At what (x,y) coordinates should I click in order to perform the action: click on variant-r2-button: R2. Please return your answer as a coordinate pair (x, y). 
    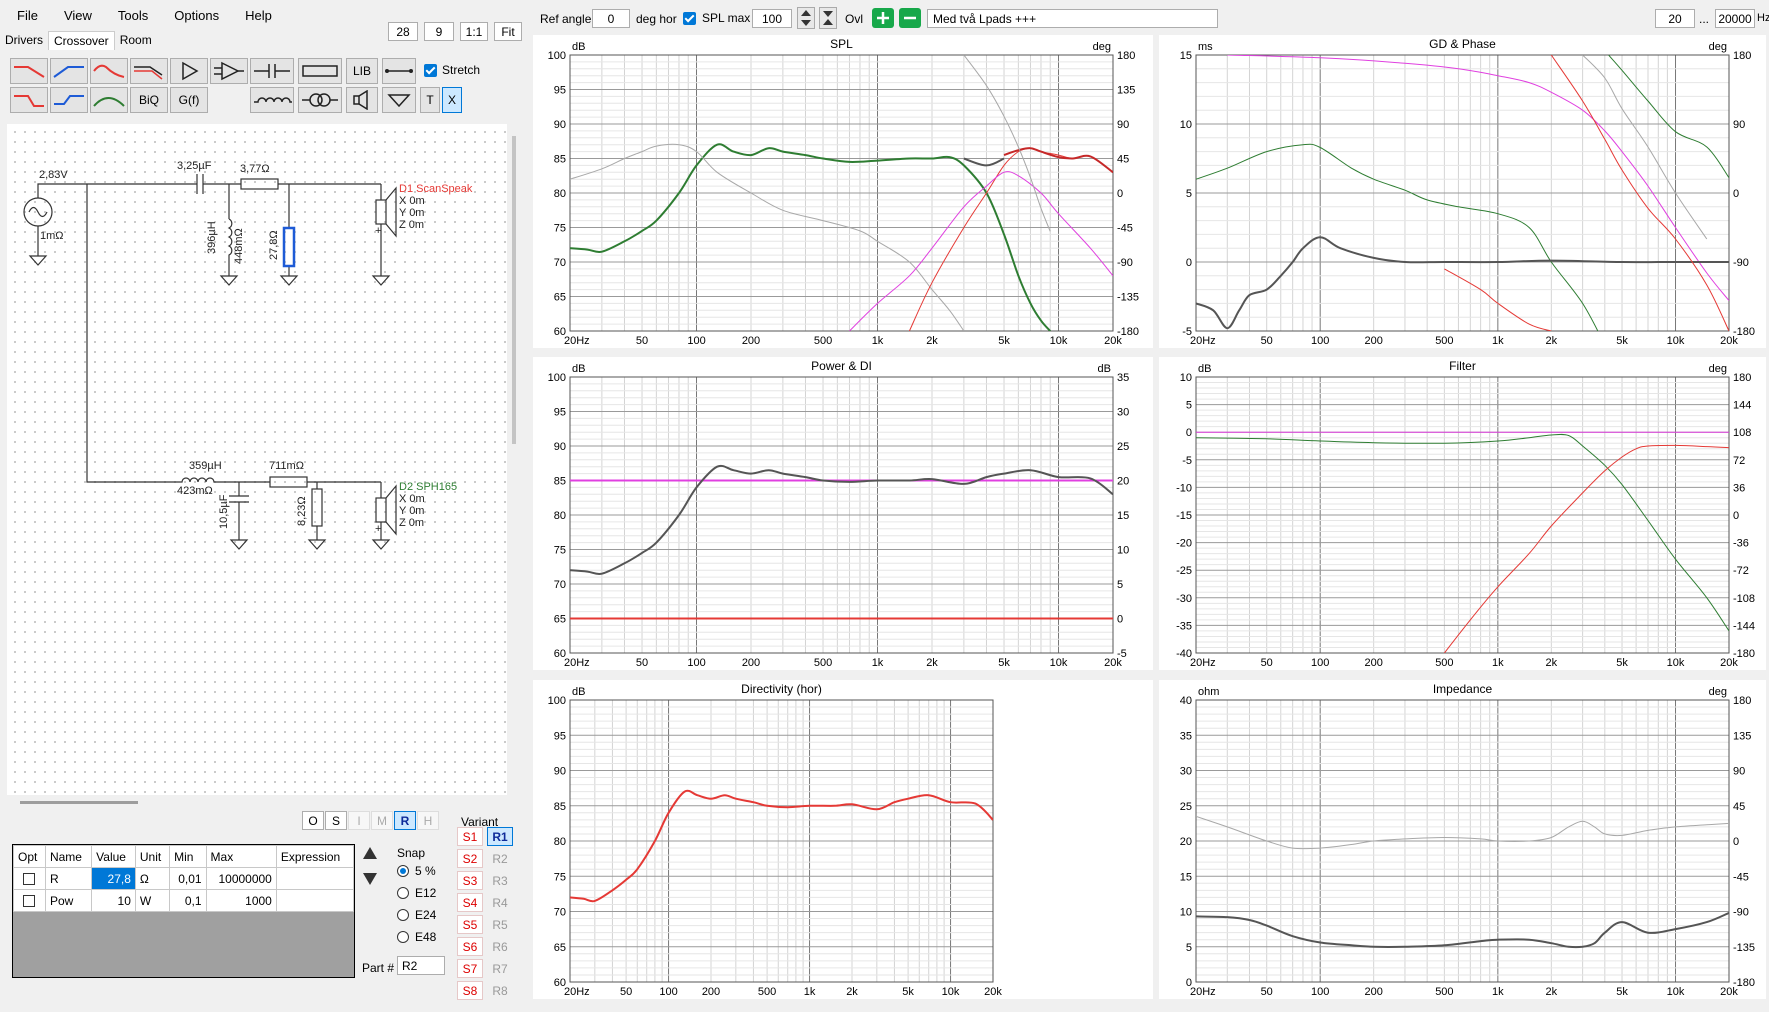
    Looking at the image, I should click on (500, 858).